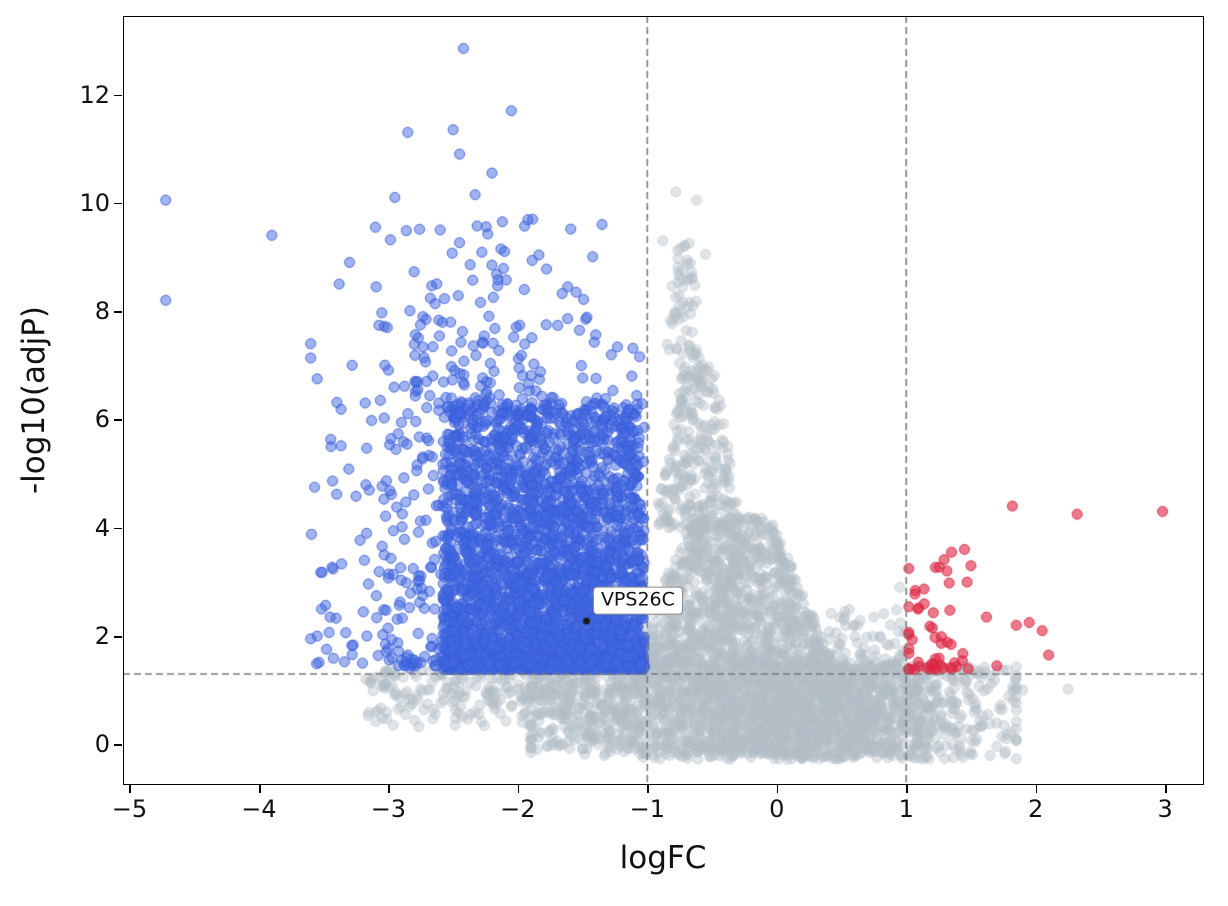 The height and width of the screenshot is (906, 1228). What do you see at coordinates (102, 527) in the screenshot?
I see `y-tick-label: 4` at bounding box center [102, 527].